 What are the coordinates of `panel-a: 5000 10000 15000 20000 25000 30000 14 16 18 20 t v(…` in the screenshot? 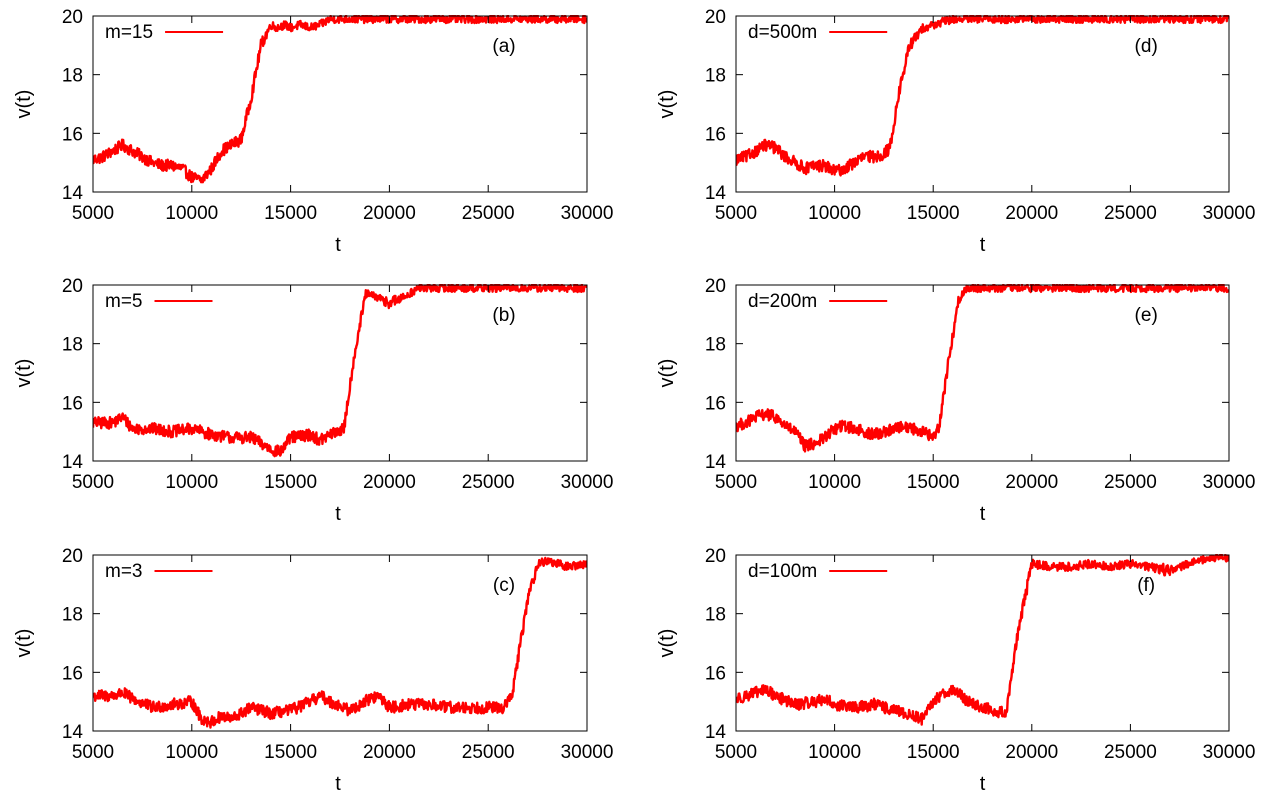 It's located at (313, 131).